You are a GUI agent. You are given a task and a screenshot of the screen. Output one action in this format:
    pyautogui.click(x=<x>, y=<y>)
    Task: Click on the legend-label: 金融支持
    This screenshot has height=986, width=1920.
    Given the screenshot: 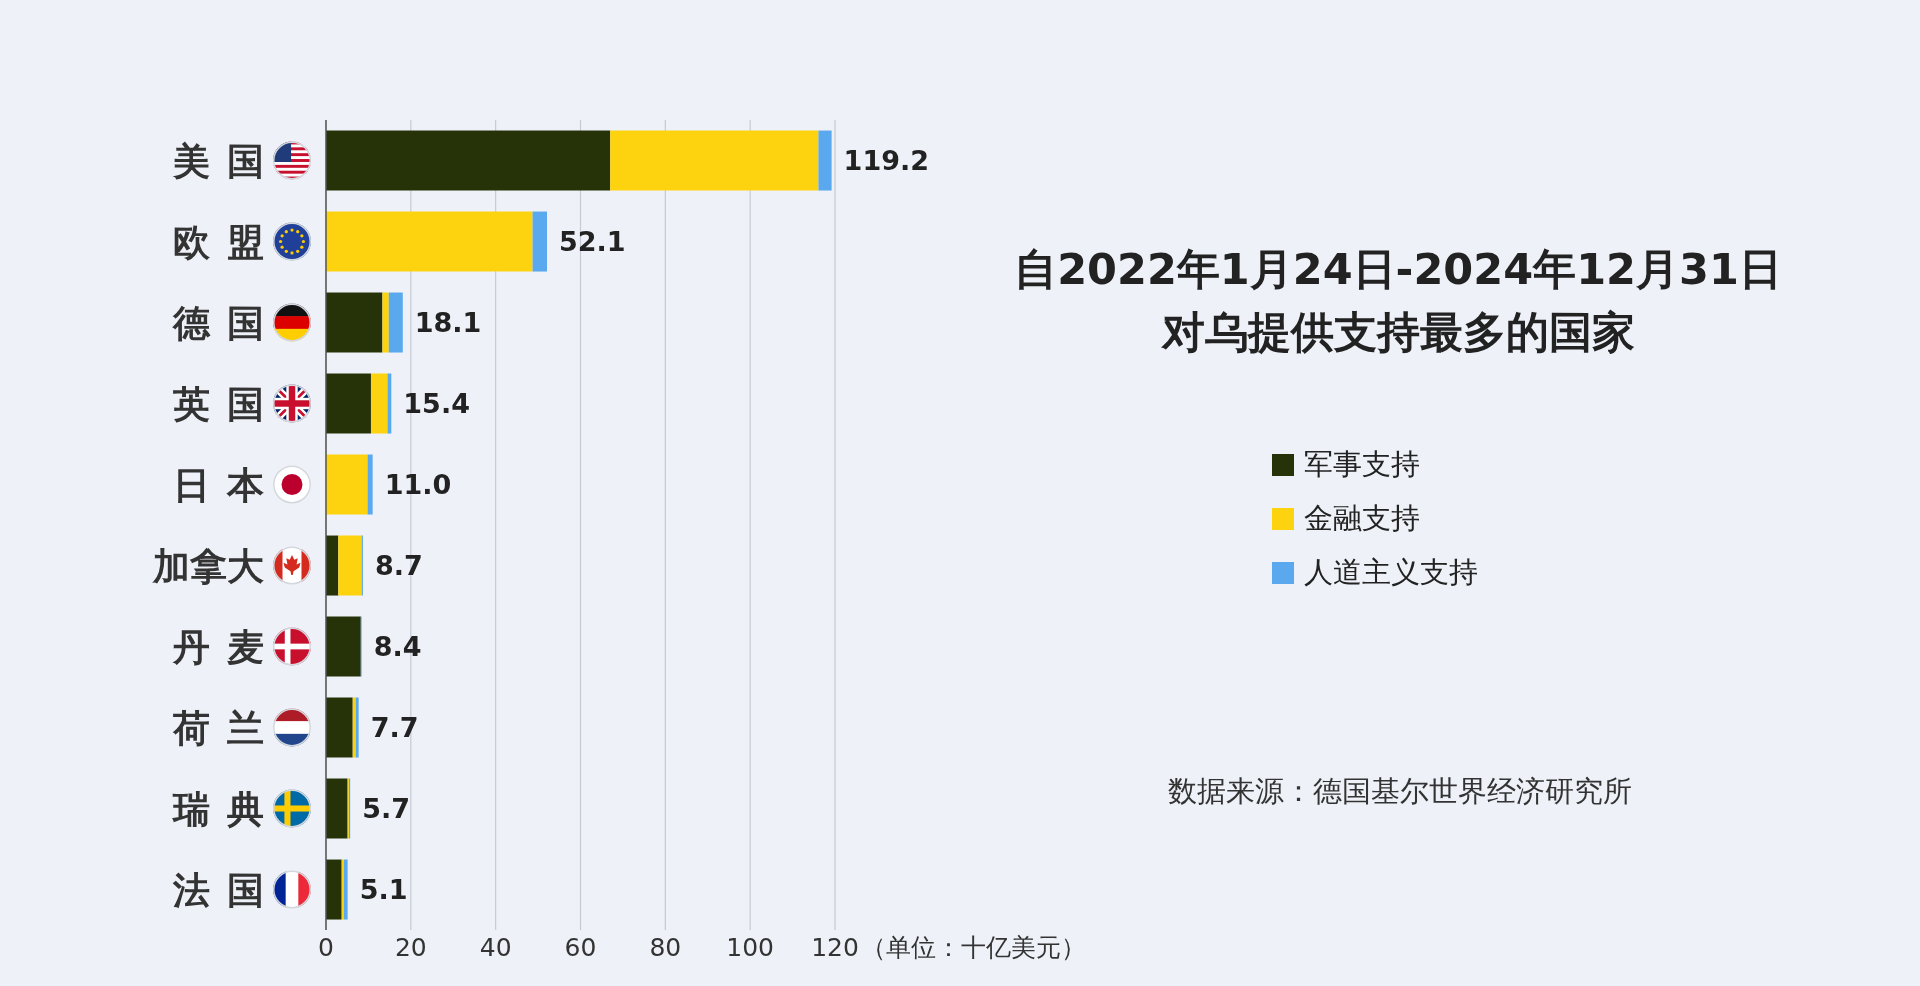 What is the action you would take?
    pyautogui.click(x=1362, y=518)
    